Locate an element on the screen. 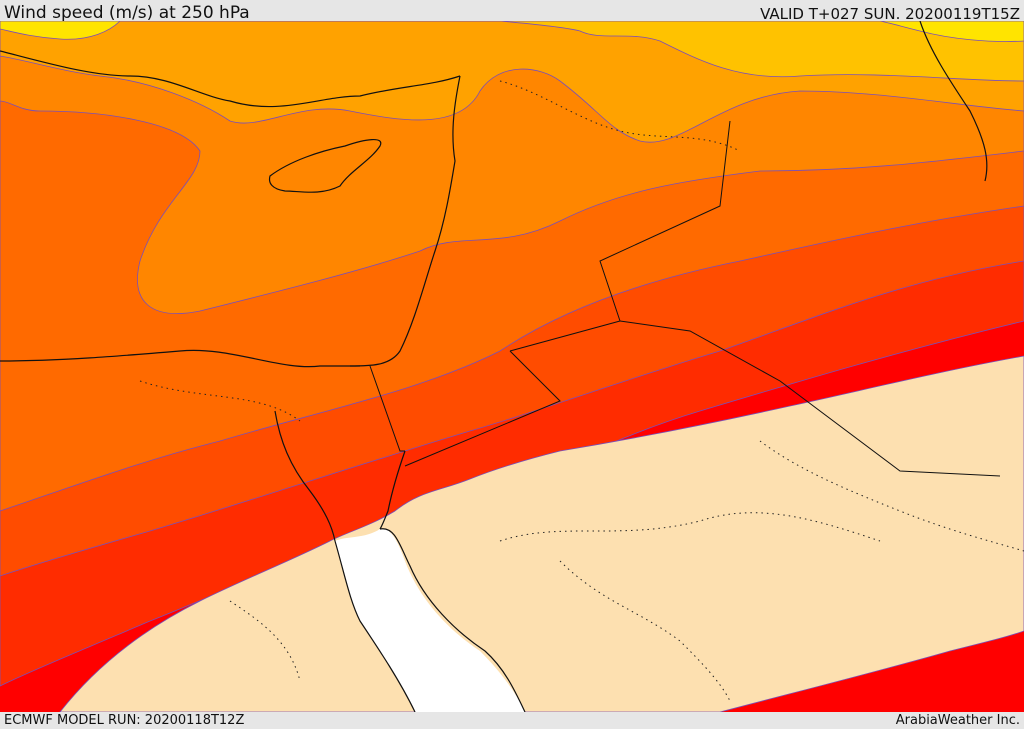 The image size is (1024, 729). border-jordan-saudi is located at coordinates (620, 236).